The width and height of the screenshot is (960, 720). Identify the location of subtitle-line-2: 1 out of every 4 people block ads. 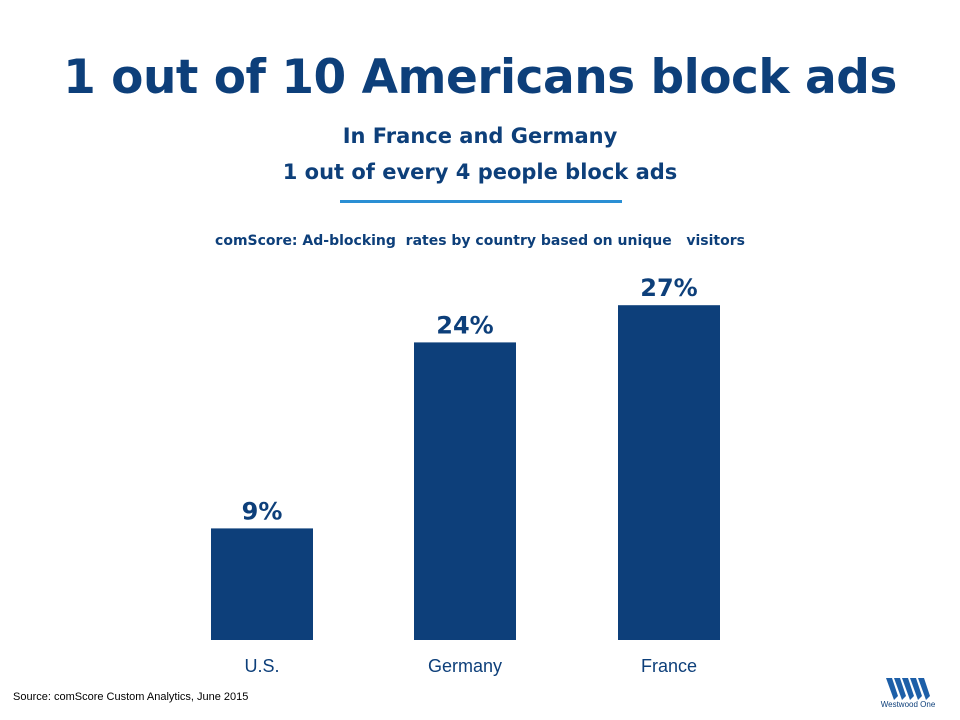
(480, 172).